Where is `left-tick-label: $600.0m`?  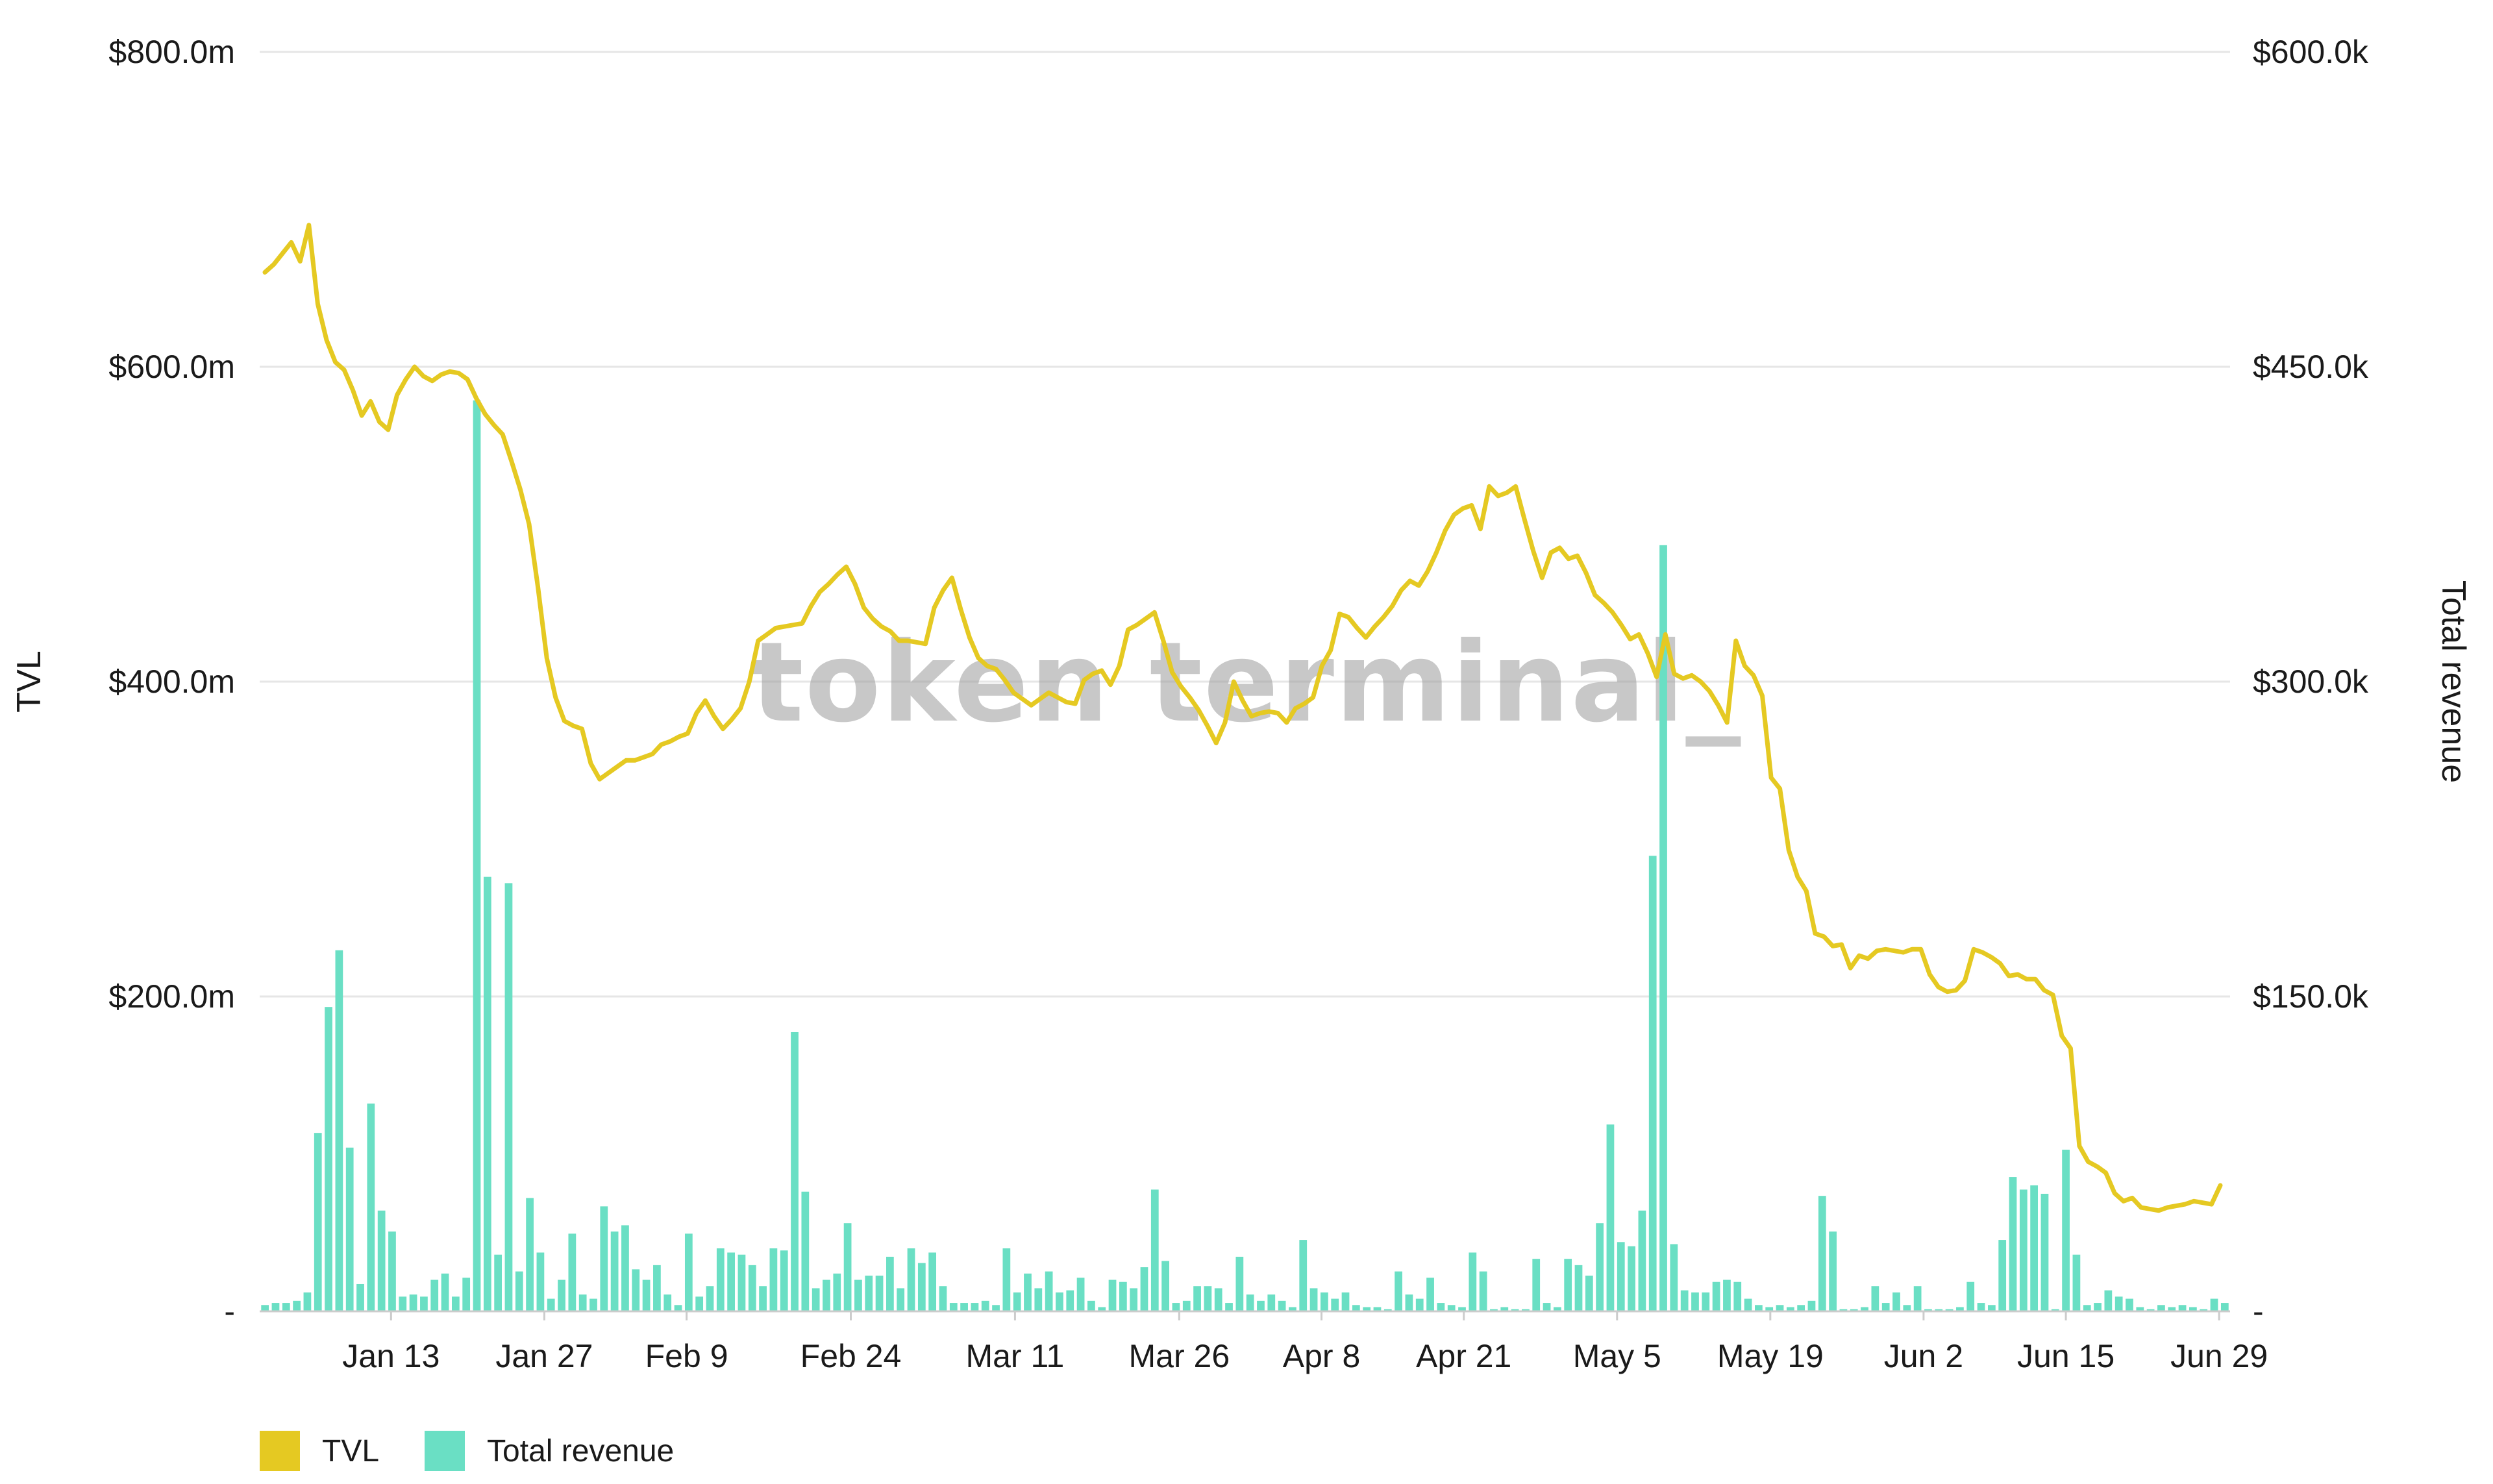 left-tick-label: $600.0m is located at coordinates (171, 367).